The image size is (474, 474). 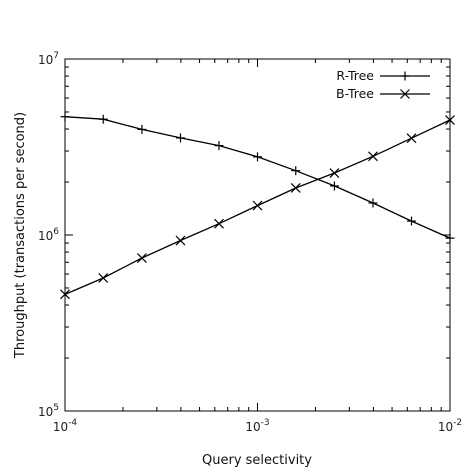 I want to click on legend-label: R-Tree, so click(x=355, y=75).